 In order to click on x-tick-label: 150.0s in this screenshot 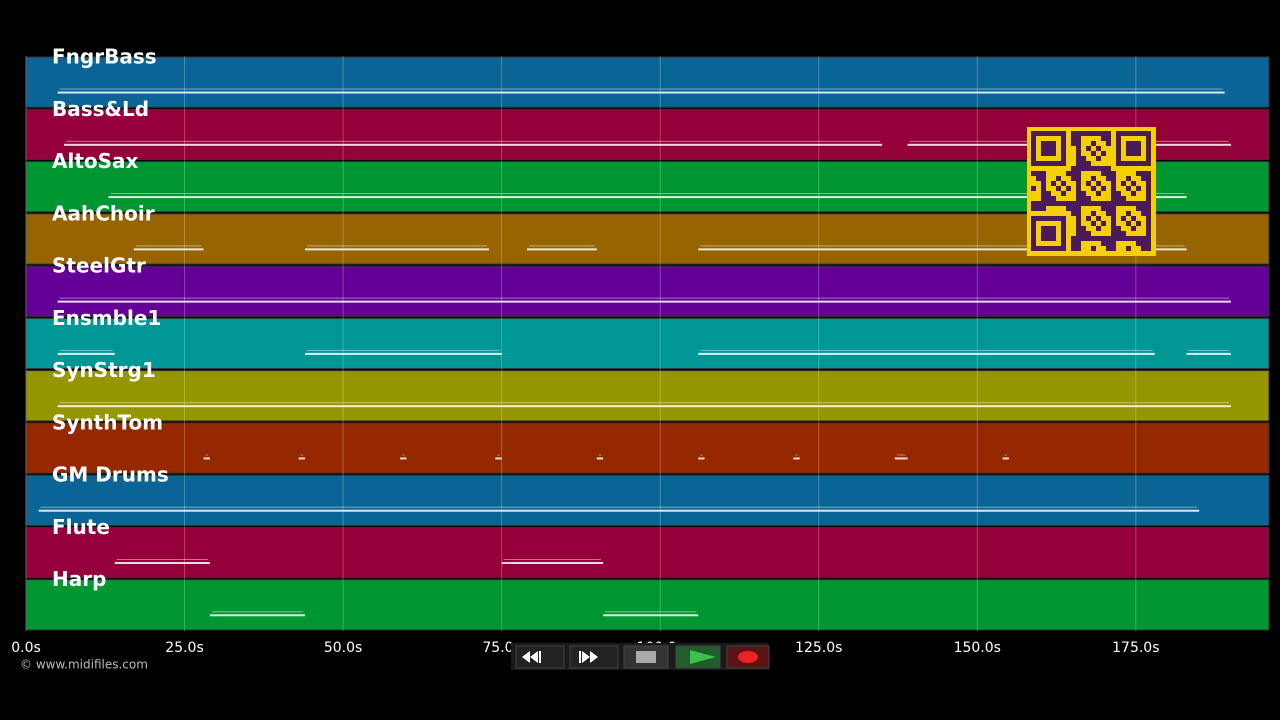, I will do `click(977, 648)`.